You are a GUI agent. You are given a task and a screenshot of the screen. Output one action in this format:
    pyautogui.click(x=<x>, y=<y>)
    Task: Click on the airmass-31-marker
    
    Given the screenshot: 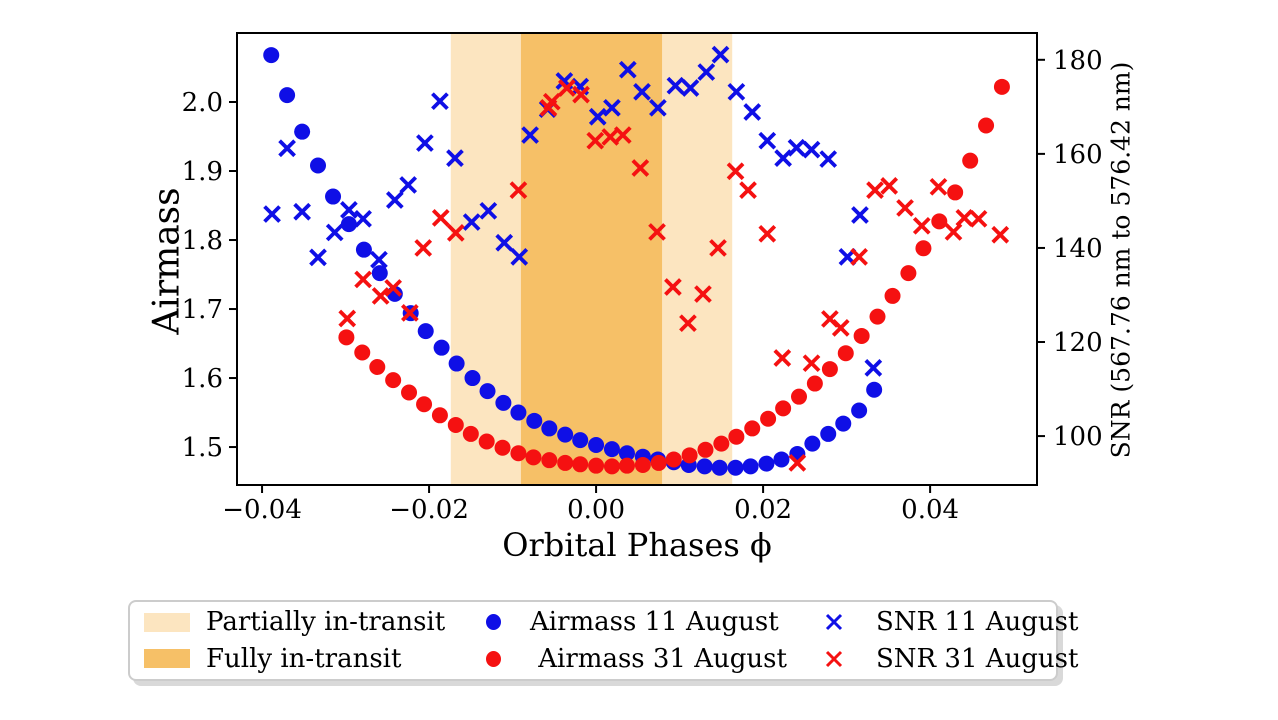 What is the action you would take?
    pyautogui.click(x=495, y=658)
    